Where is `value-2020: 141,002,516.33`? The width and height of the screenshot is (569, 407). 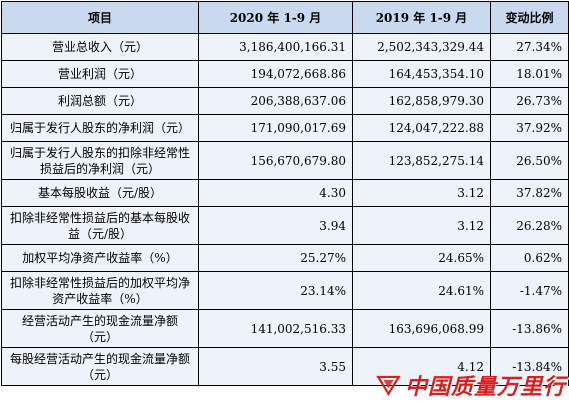 value-2020: 141,002,516.33 is located at coordinates (275, 328).